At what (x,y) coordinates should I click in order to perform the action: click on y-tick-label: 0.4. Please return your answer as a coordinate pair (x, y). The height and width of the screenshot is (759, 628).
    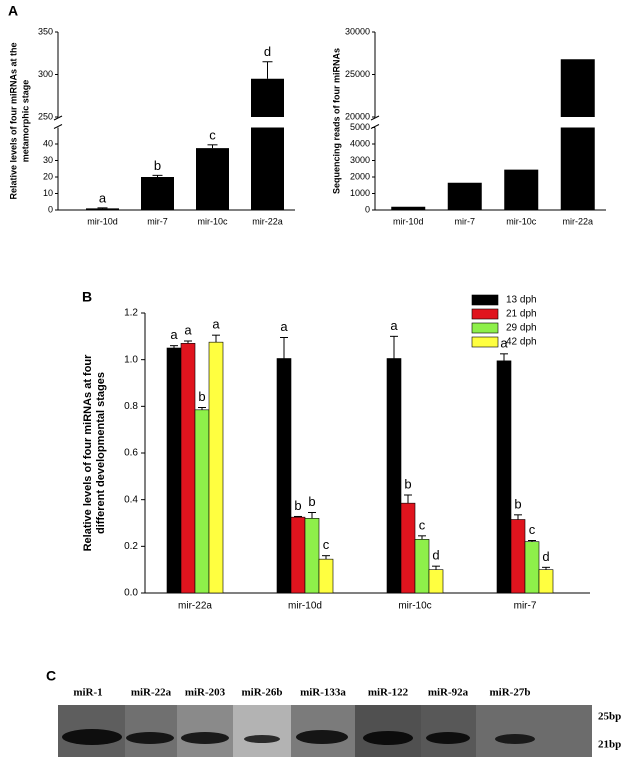
    Looking at the image, I should click on (131, 499).